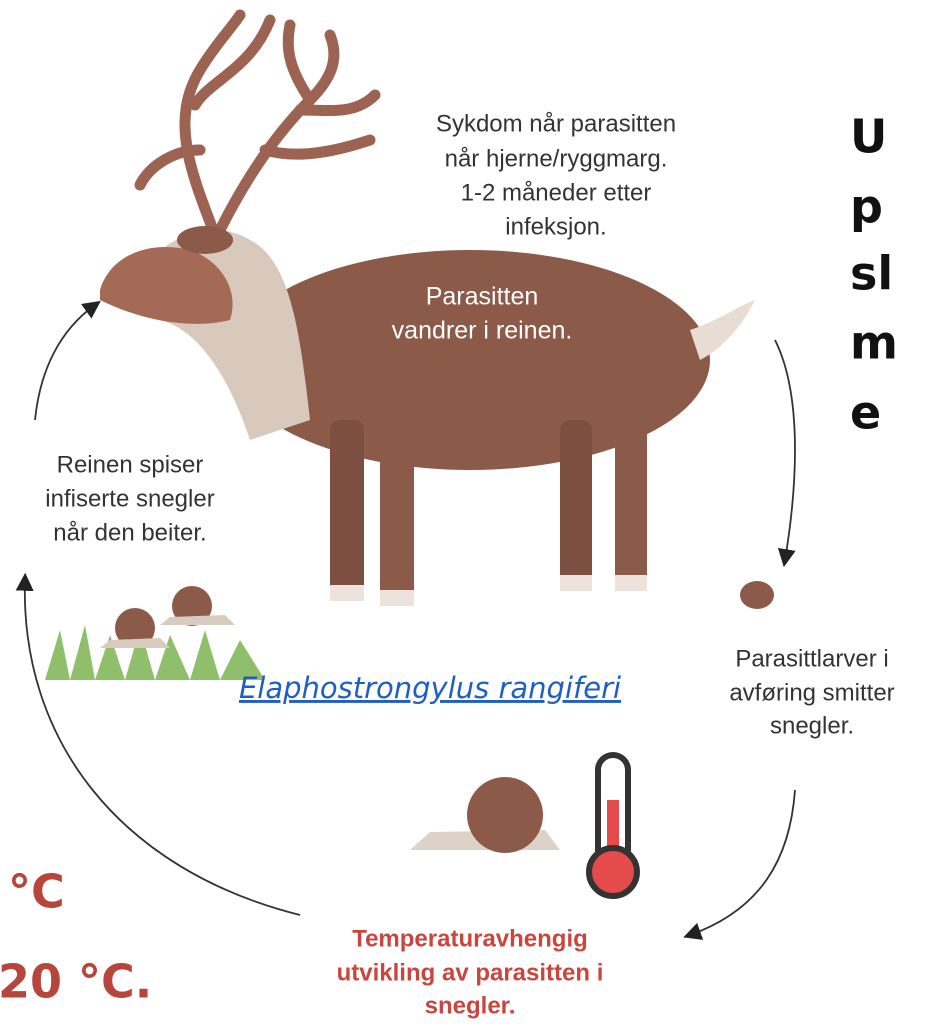  What do you see at coordinates (257, 125) in the screenshot?
I see `antlers` at bounding box center [257, 125].